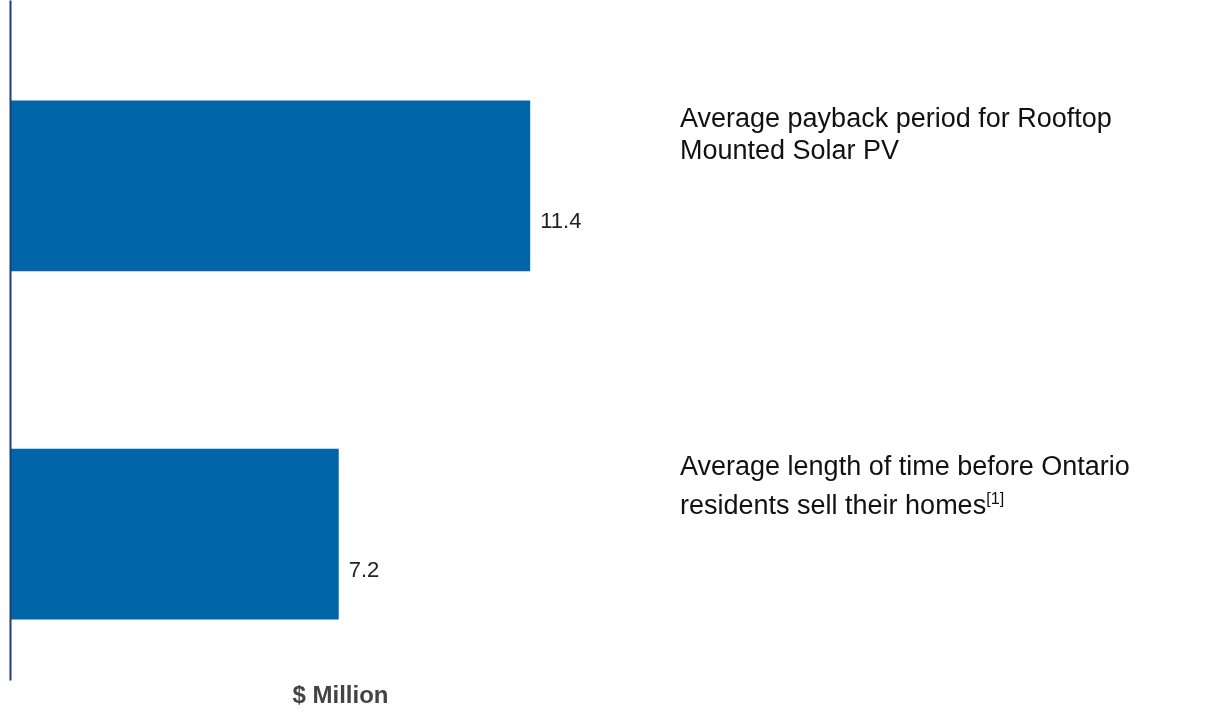  I want to click on y-tick-label: Average length of time before Ontario residents sell their homes$^{[1]}$, so click(905, 485).